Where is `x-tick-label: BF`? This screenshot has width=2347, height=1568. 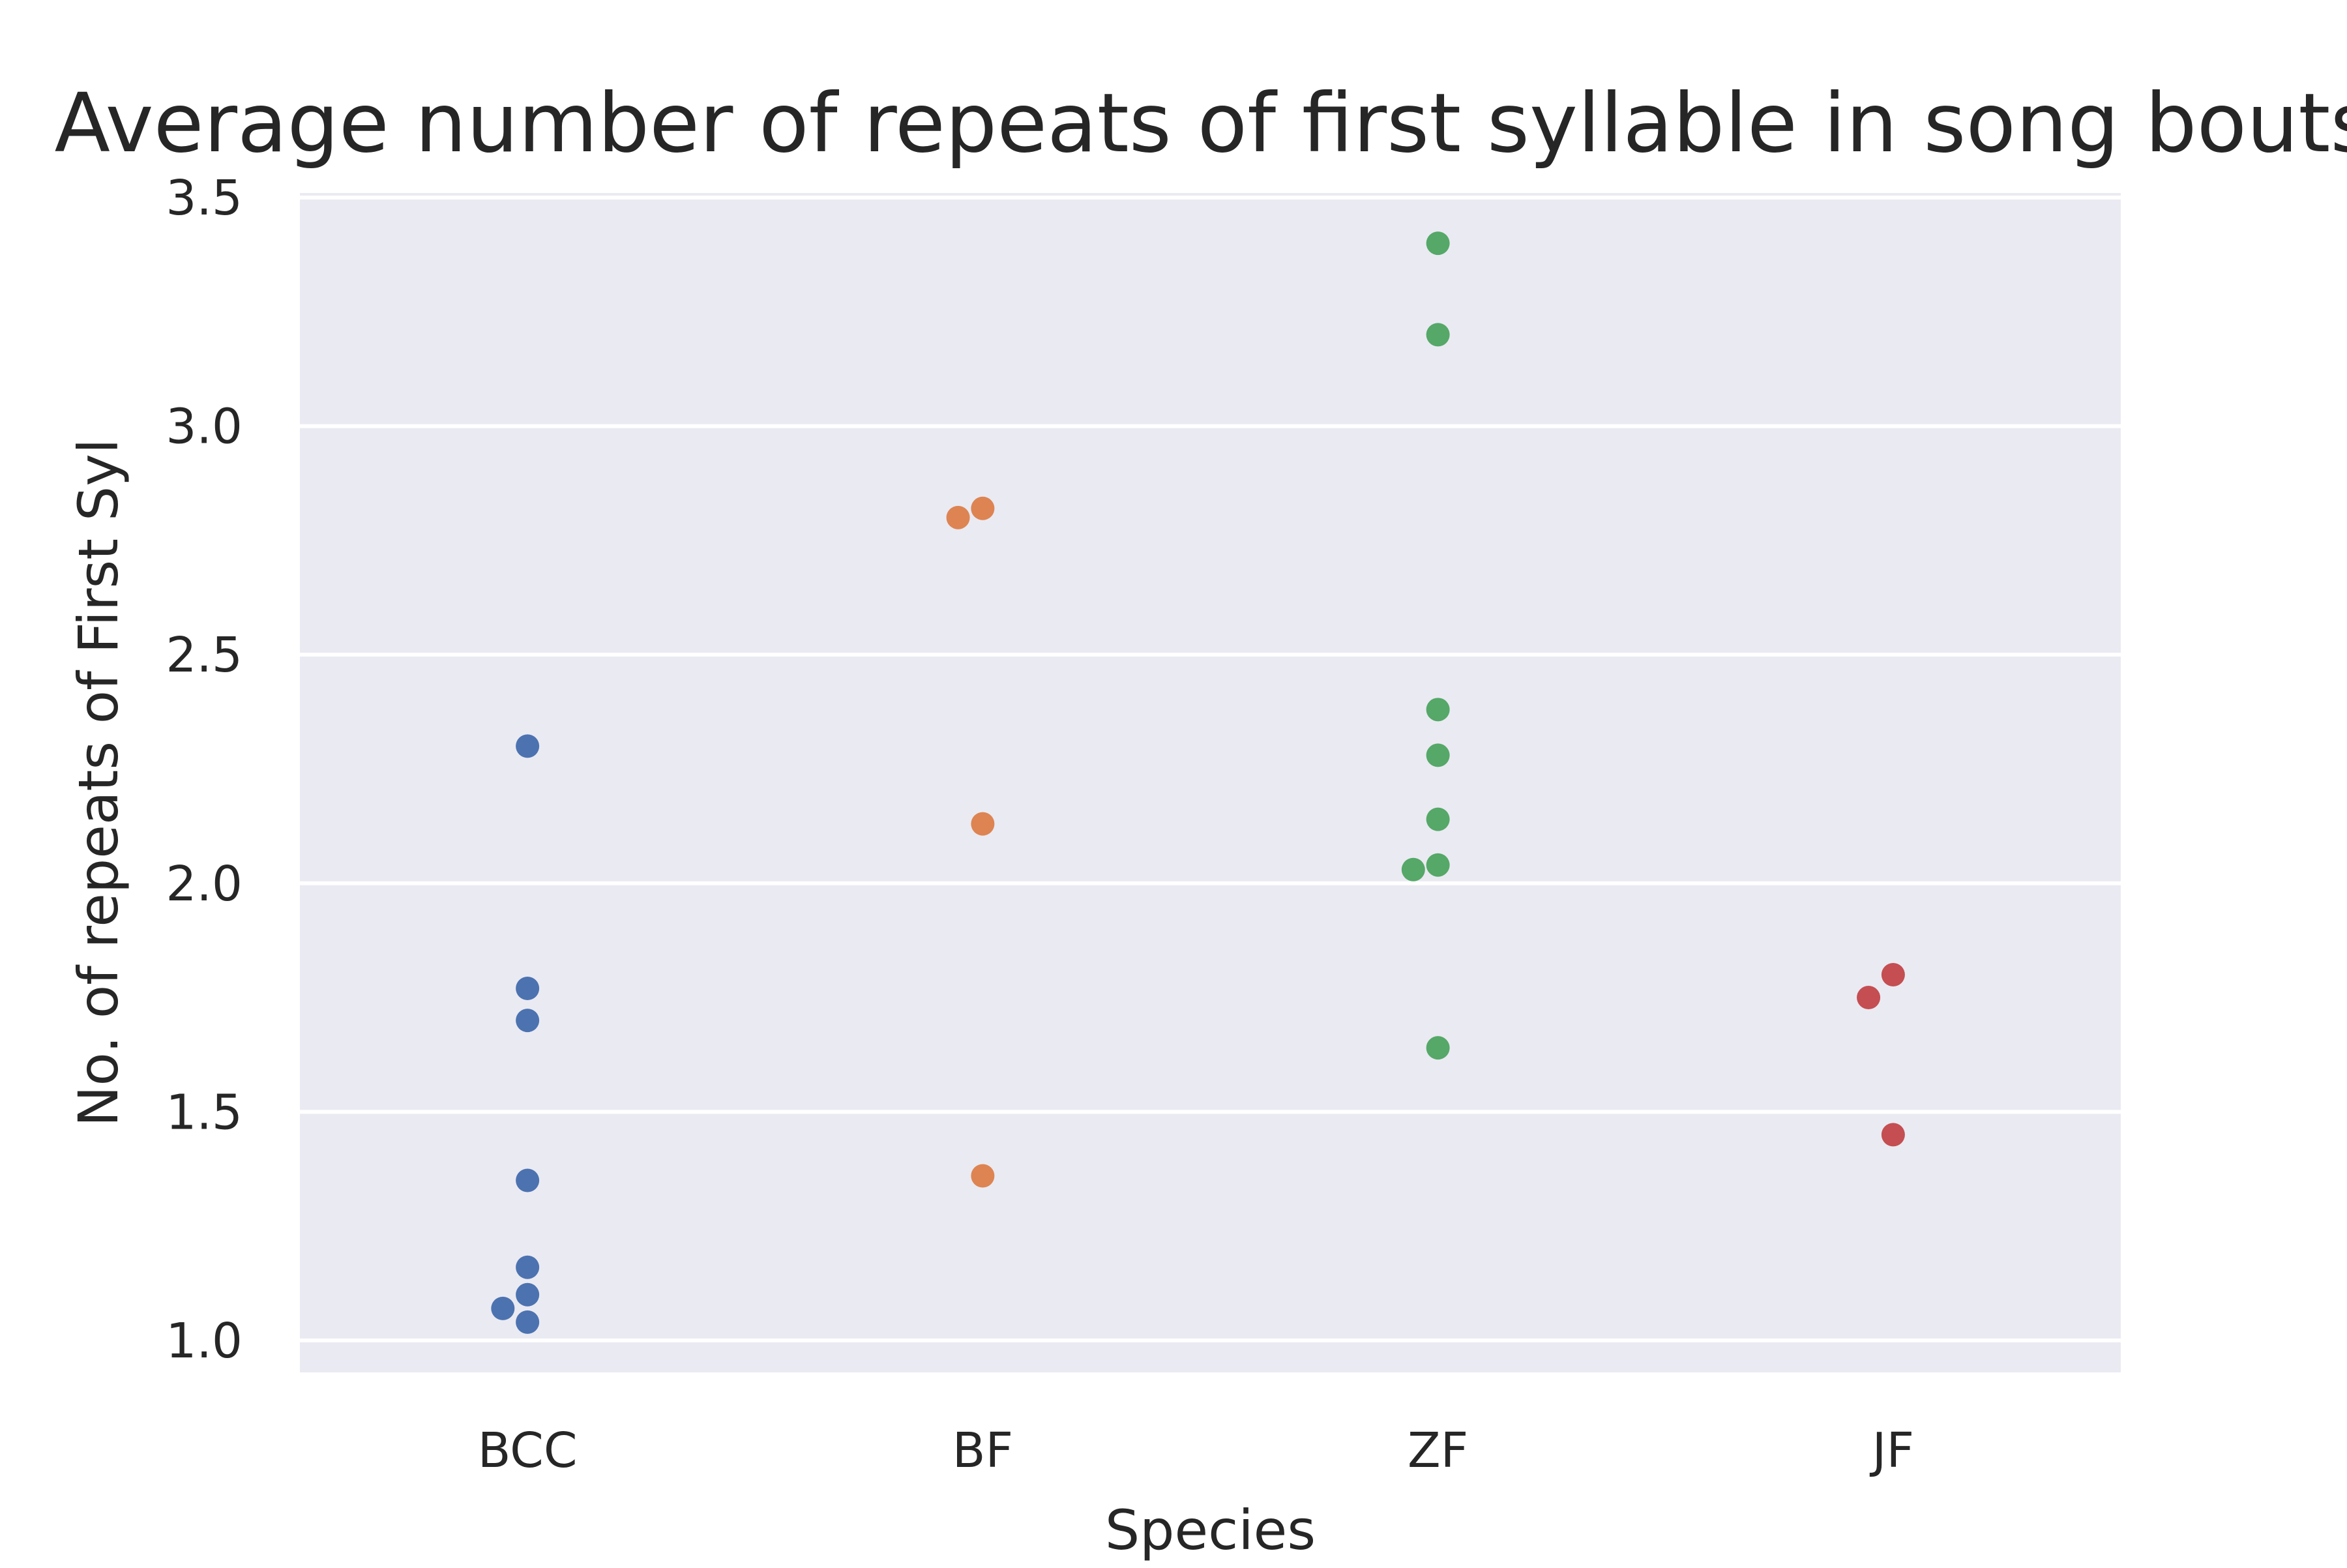
x-tick-label: BF is located at coordinates (982, 1451).